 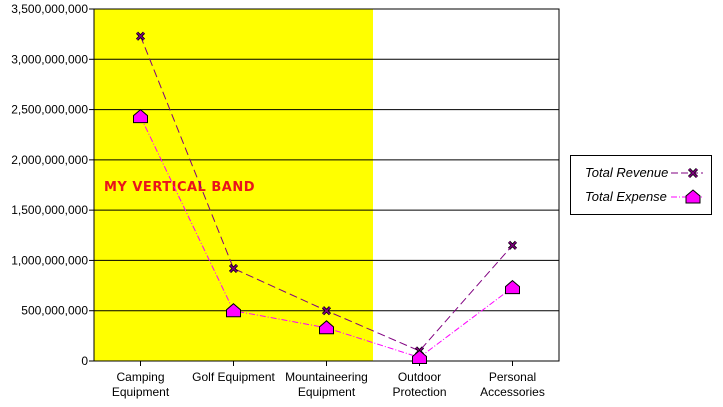 I want to click on x-tick-label: Camping Equipment, so click(x=141, y=384).